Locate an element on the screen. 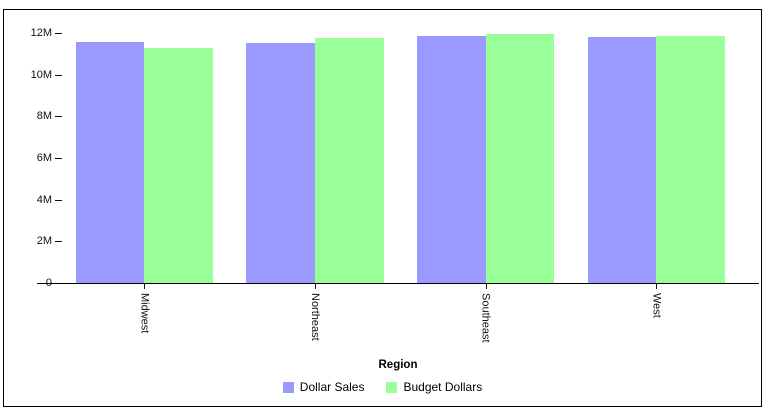  bar-dollar-sales-northeast is located at coordinates (280, 163).